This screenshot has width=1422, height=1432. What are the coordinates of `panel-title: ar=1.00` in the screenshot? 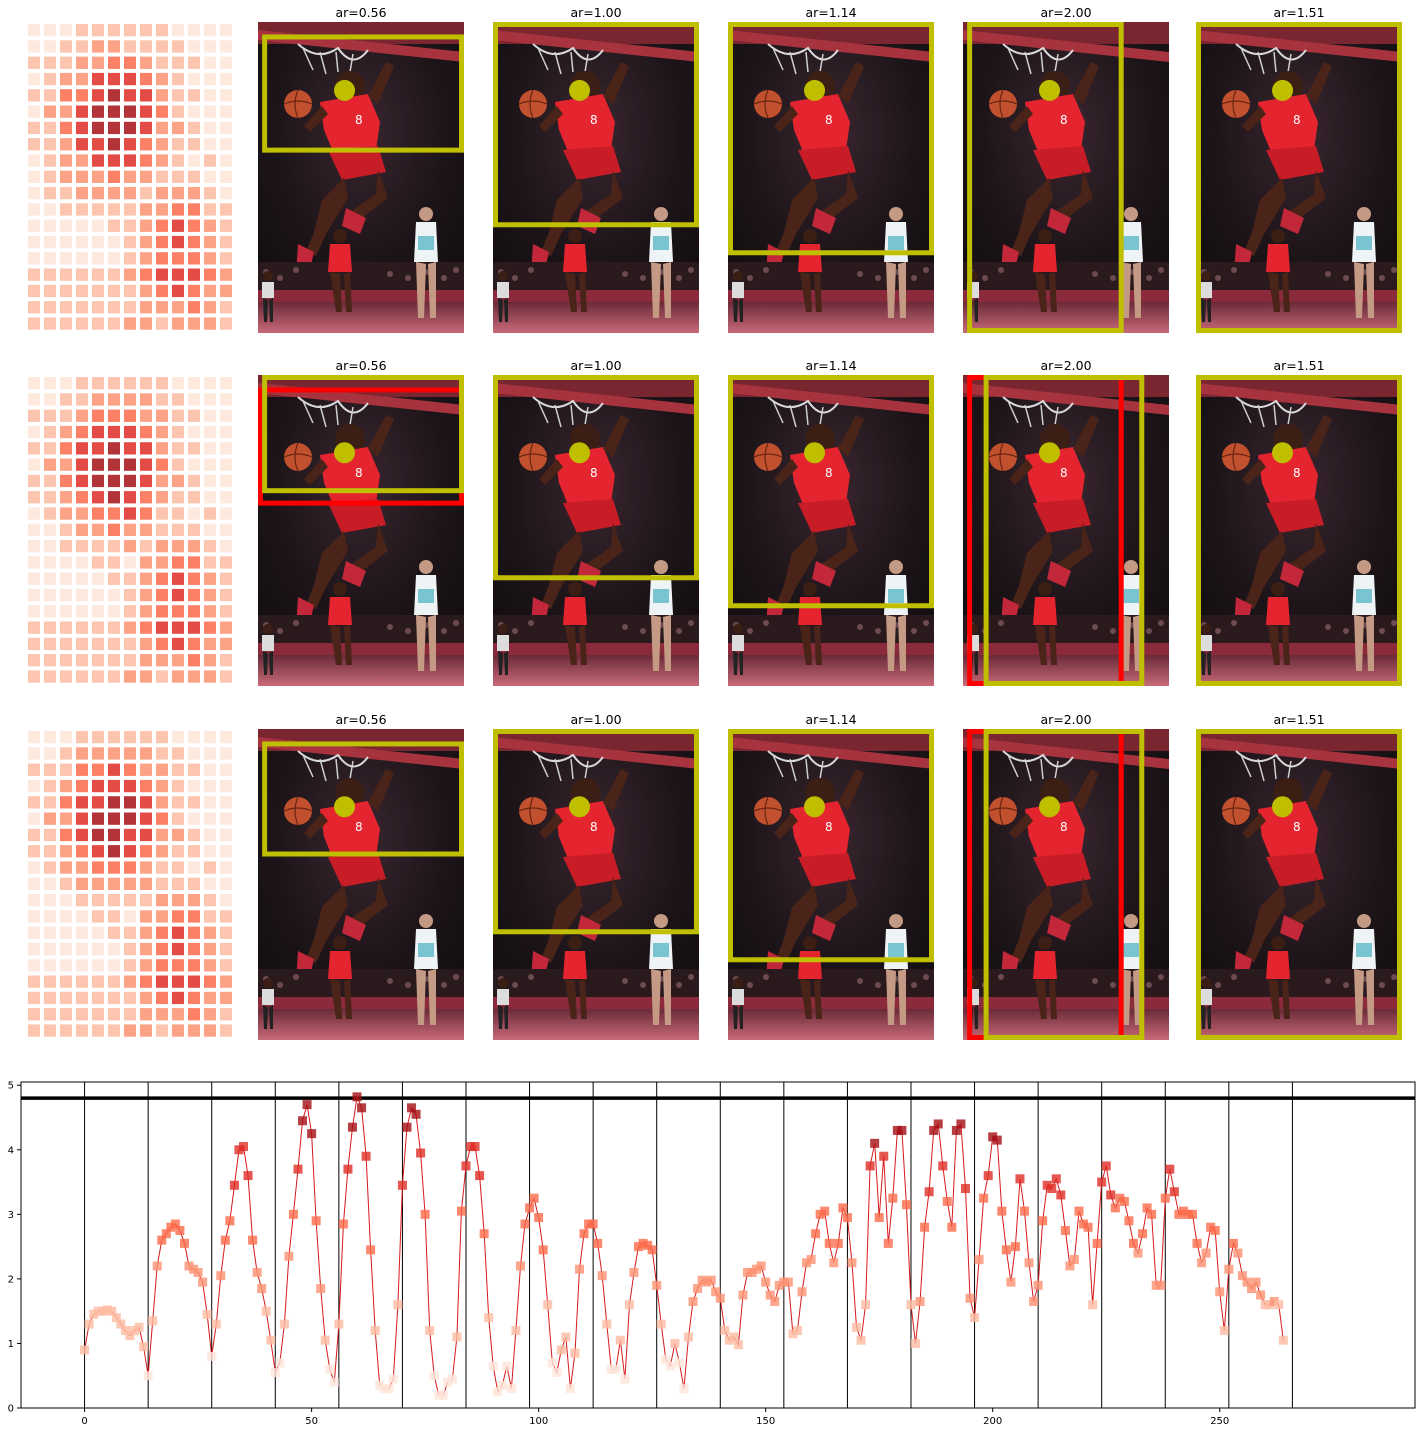 It's located at (595, 365).